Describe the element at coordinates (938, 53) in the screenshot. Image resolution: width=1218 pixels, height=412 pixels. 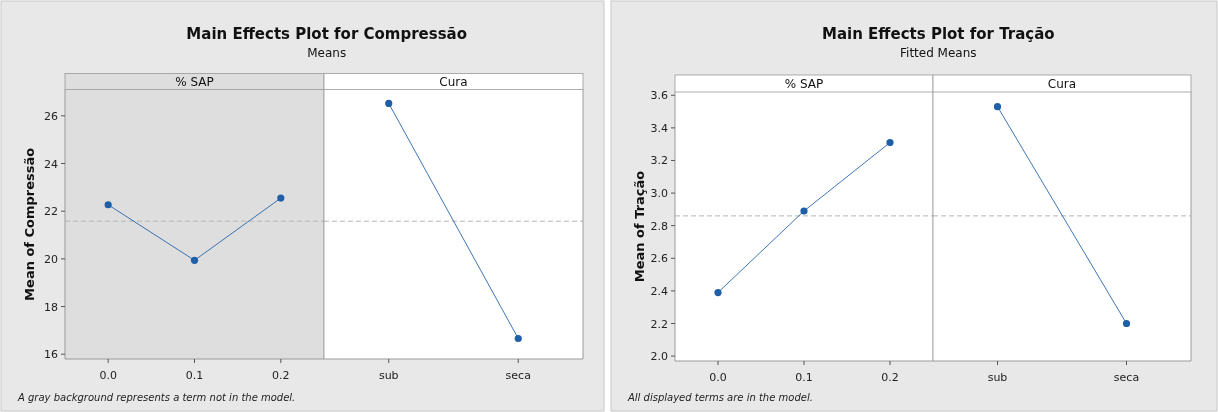
I see `chart-subtitle: Fitted Means` at that location.